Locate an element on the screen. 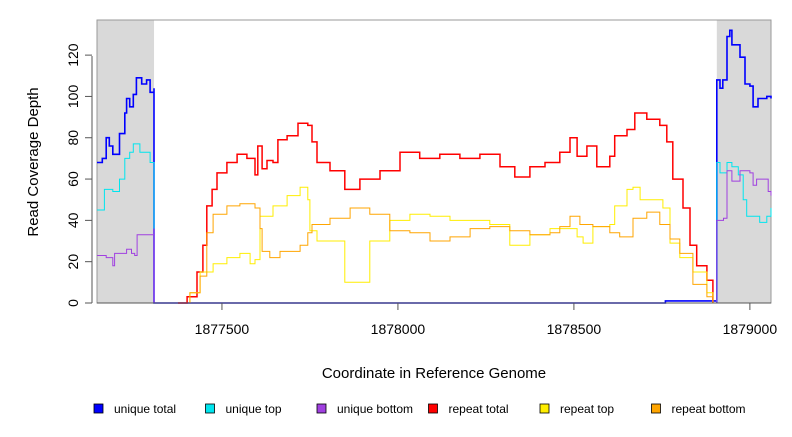 The width and height of the screenshot is (792, 437). x-tick-label: 1877500 is located at coordinates (222, 329).